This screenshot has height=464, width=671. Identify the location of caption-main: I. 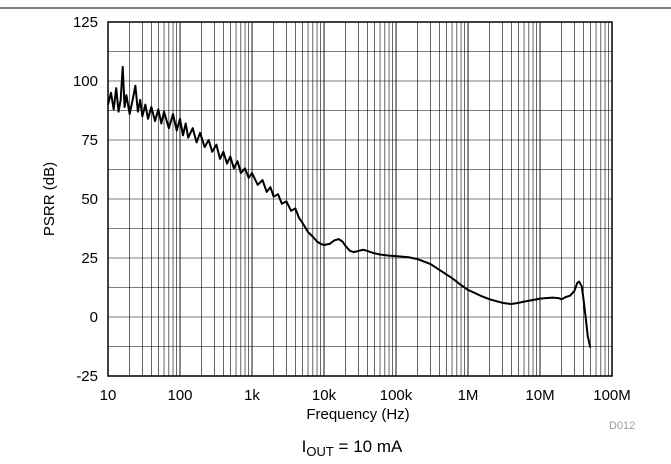
(304, 446).